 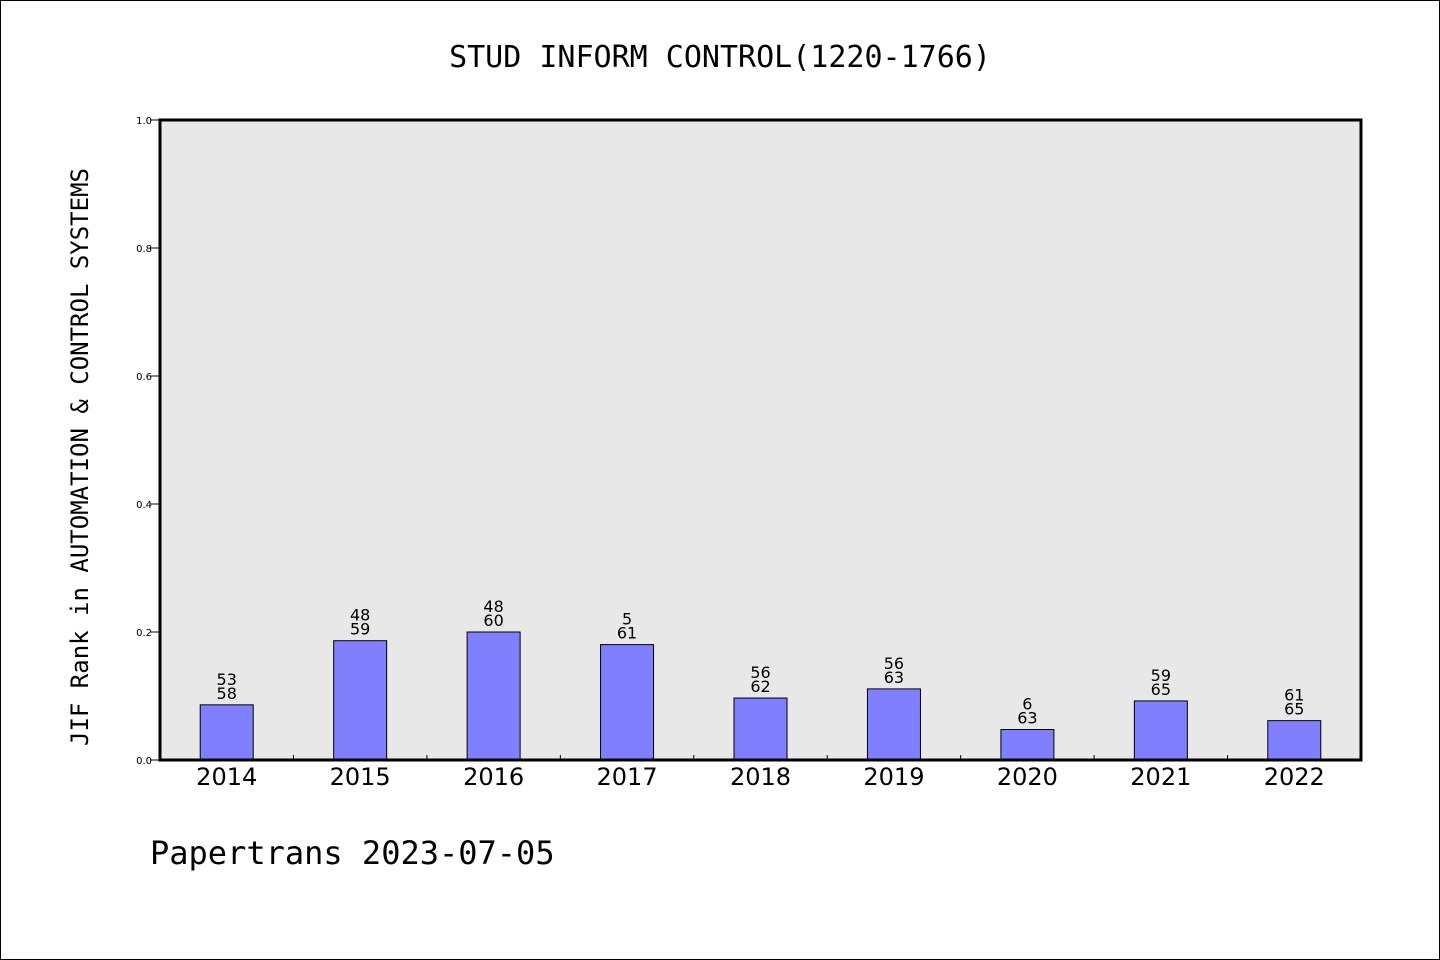 I want to click on y-axis: 0.0 0.2 0.4 0.6 0.8 1.0, so click(x=148, y=441).